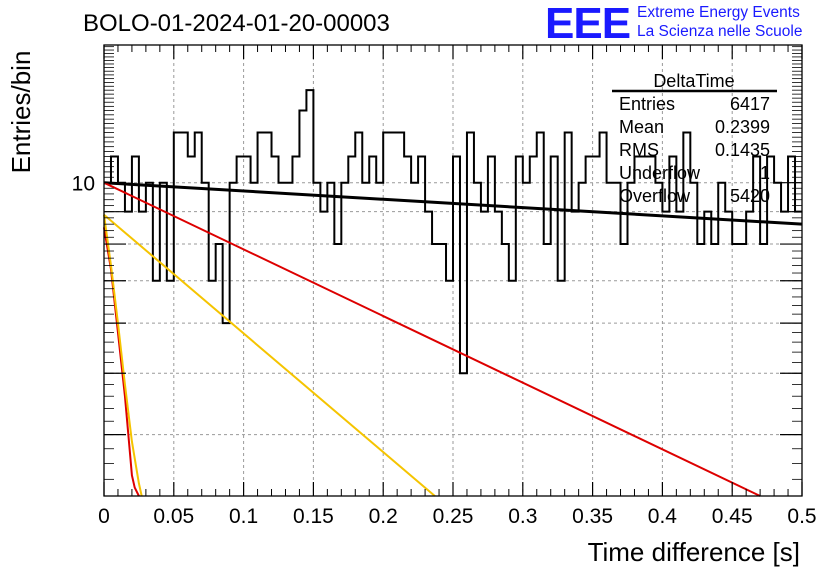  What do you see at coordinates (123, 355) in the screenshot?
I see `fit-line-yellow` at bounding box center [123, 355].